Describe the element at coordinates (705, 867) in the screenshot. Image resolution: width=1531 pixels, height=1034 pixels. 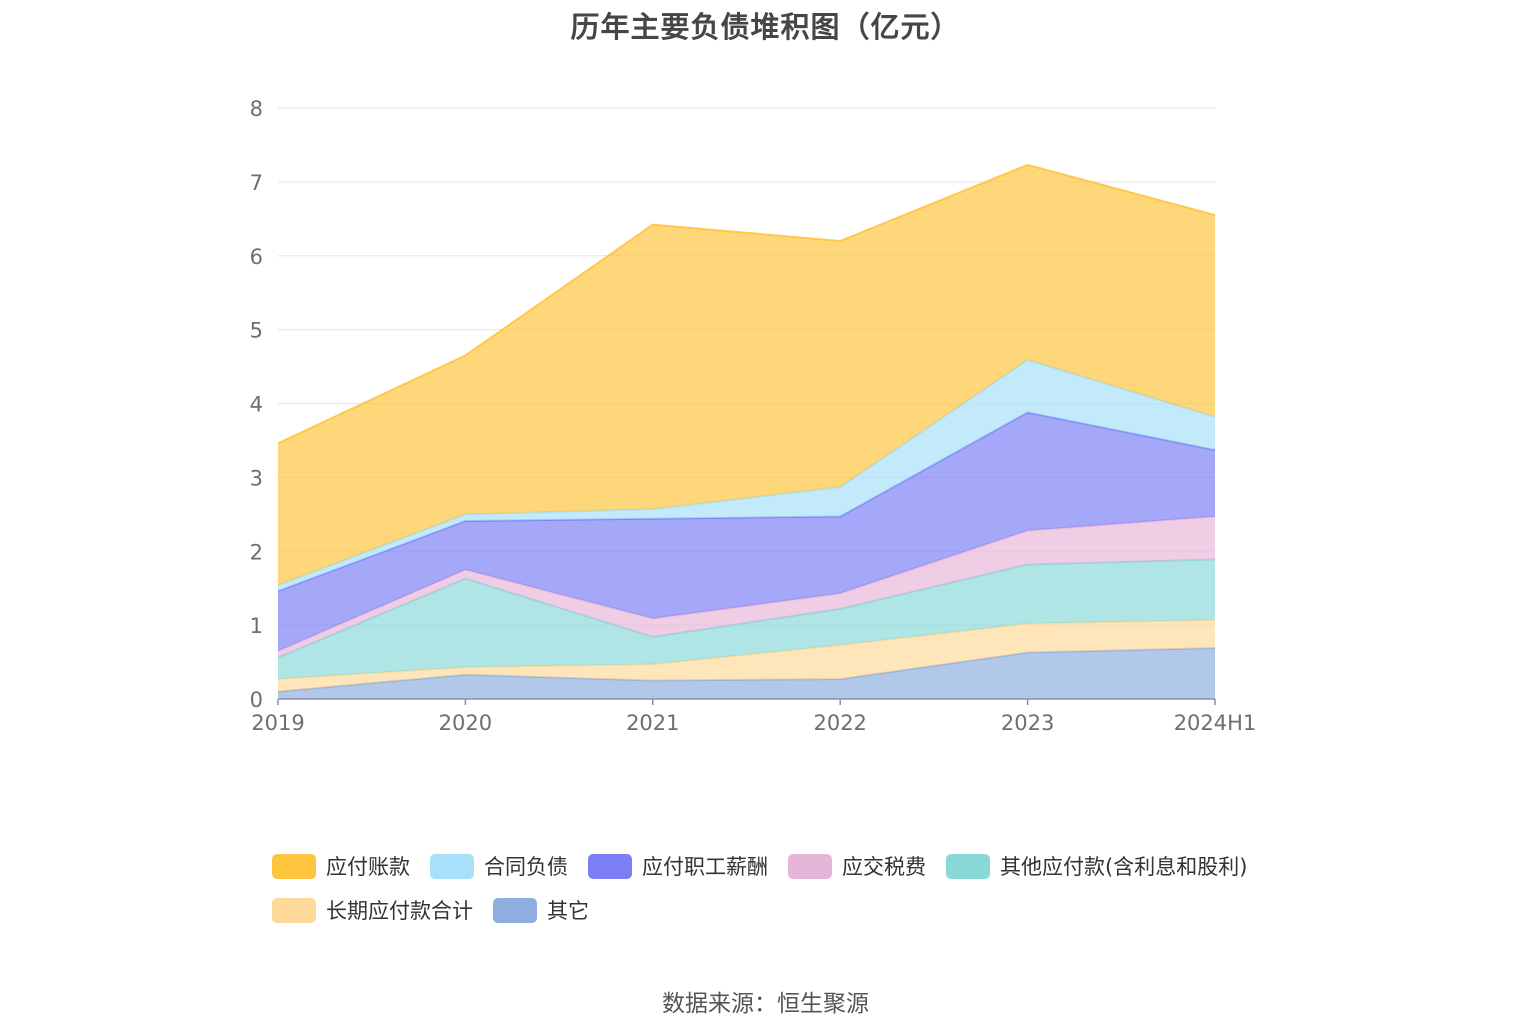
I see `legend-label: 应付职工薪酬` at that location.